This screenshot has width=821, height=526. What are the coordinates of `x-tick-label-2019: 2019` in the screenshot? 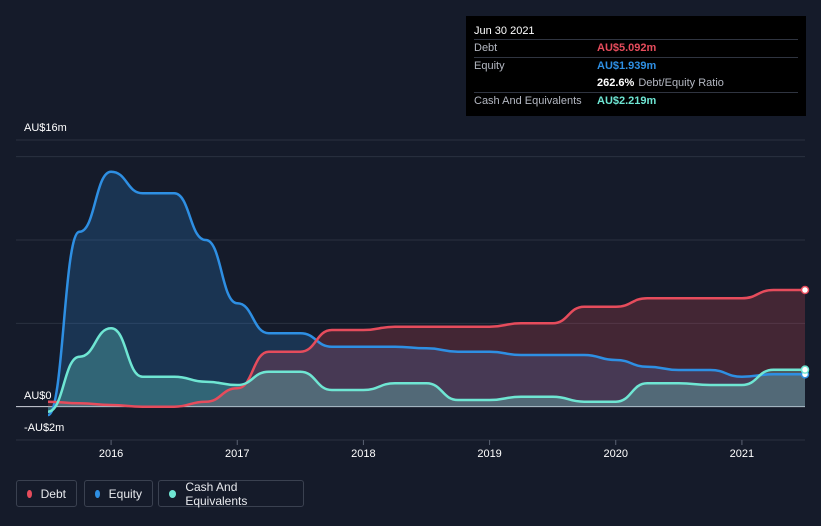 It's located at (489, 454).